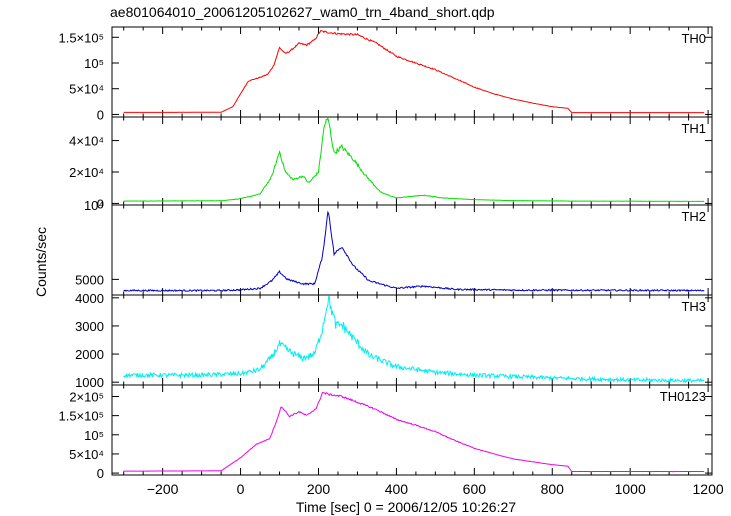  I want to click on panel-label-th1: TH1, so click(693, 128).